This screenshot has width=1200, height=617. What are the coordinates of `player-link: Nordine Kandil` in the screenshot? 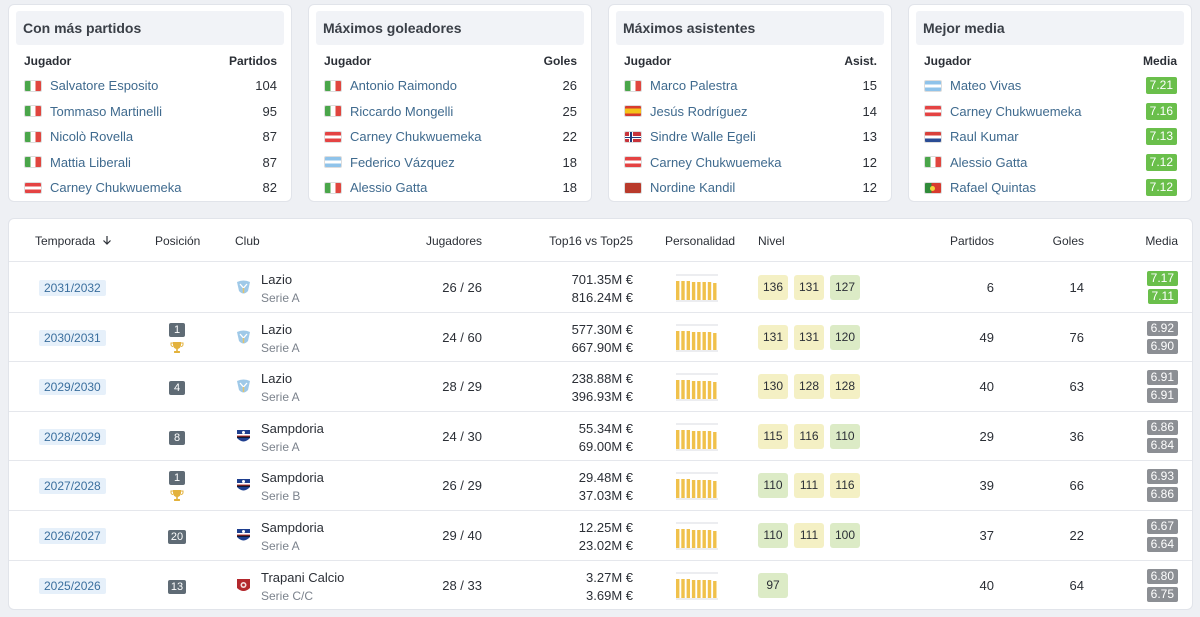 It's located at (693, 188).